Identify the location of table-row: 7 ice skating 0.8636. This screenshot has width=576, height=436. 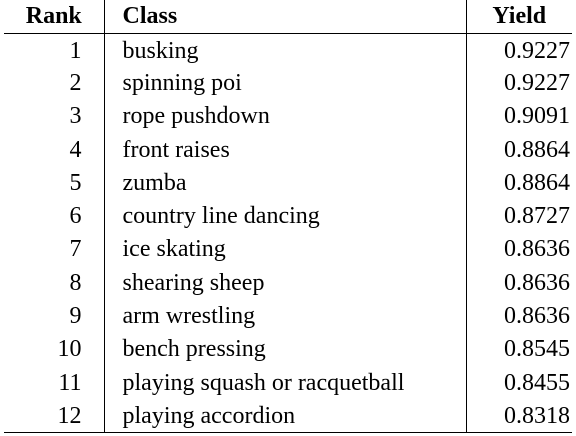
(288, 249).